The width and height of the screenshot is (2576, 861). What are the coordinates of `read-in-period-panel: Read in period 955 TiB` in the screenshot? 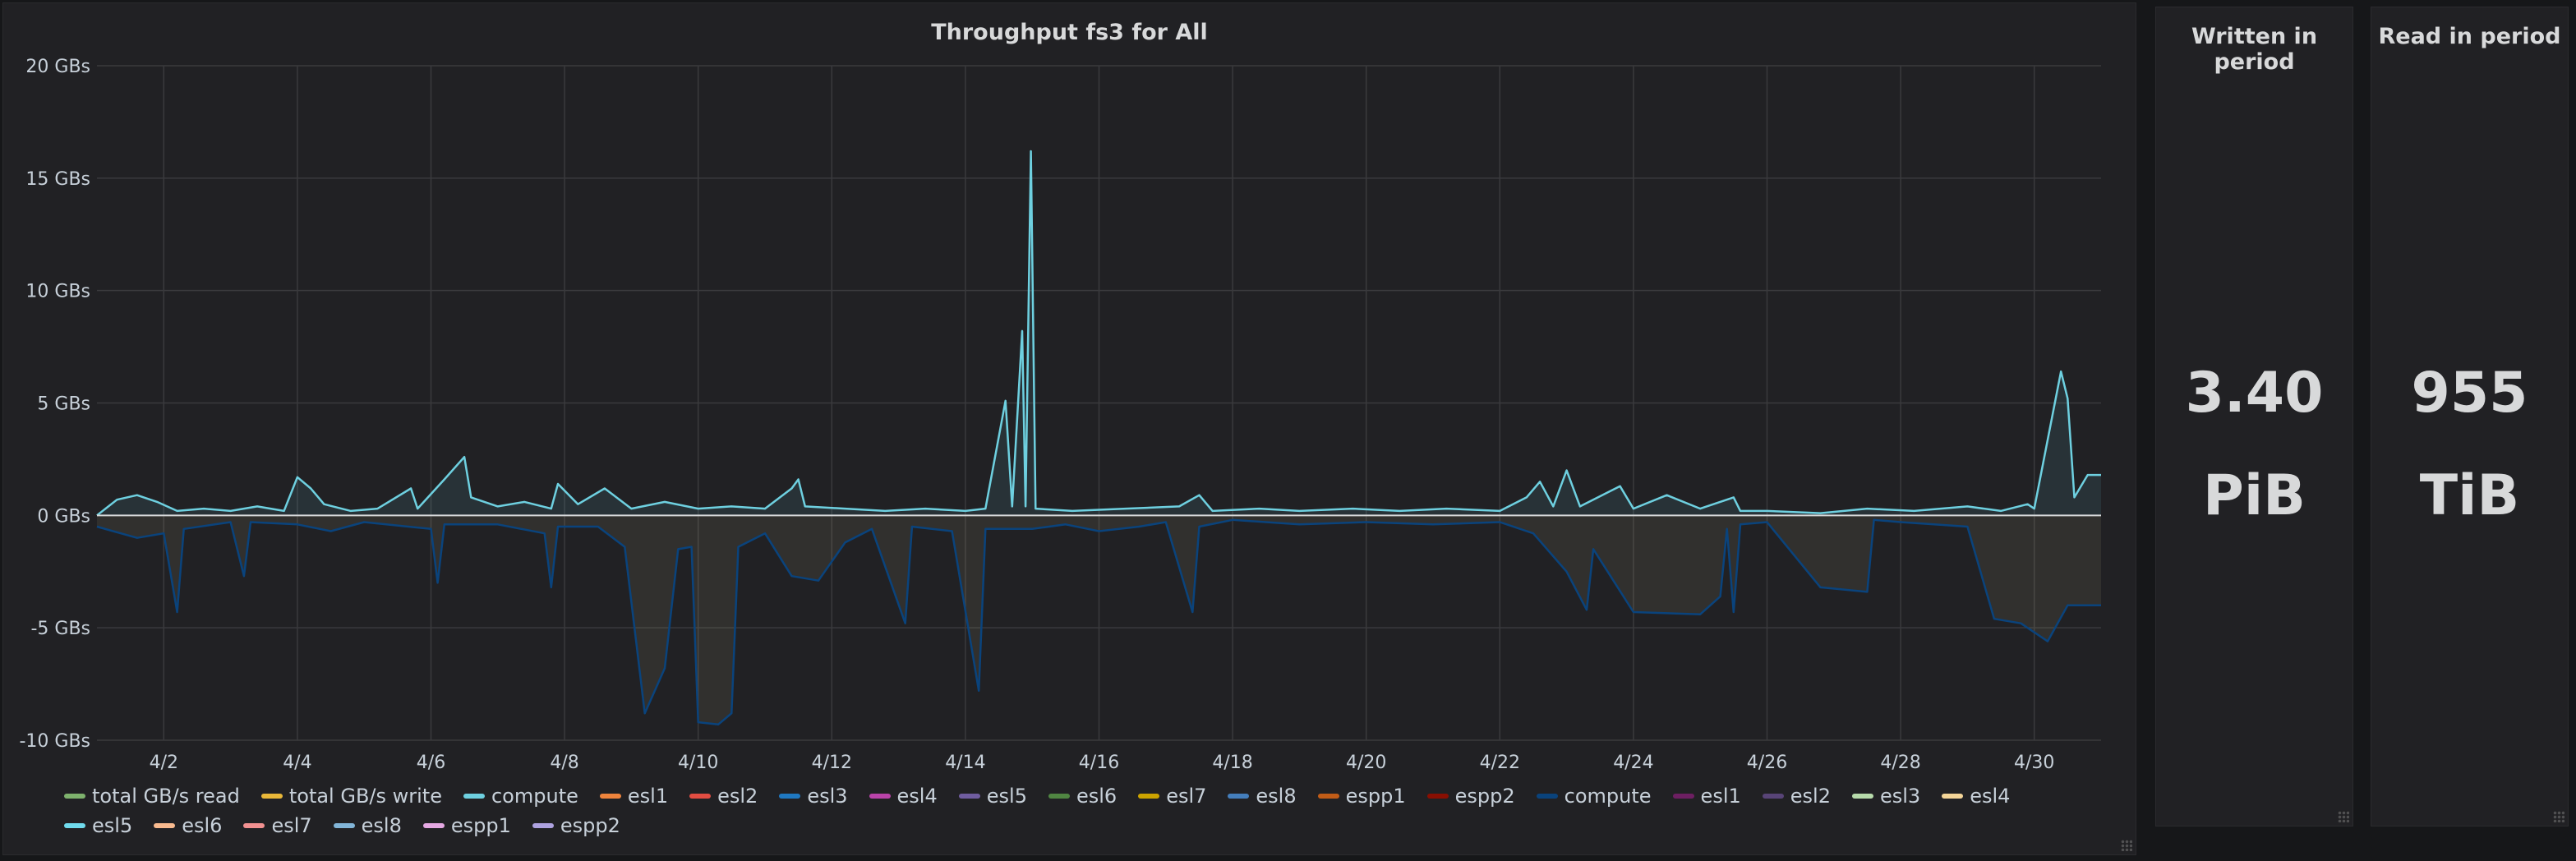 It's located at (2470, 416).